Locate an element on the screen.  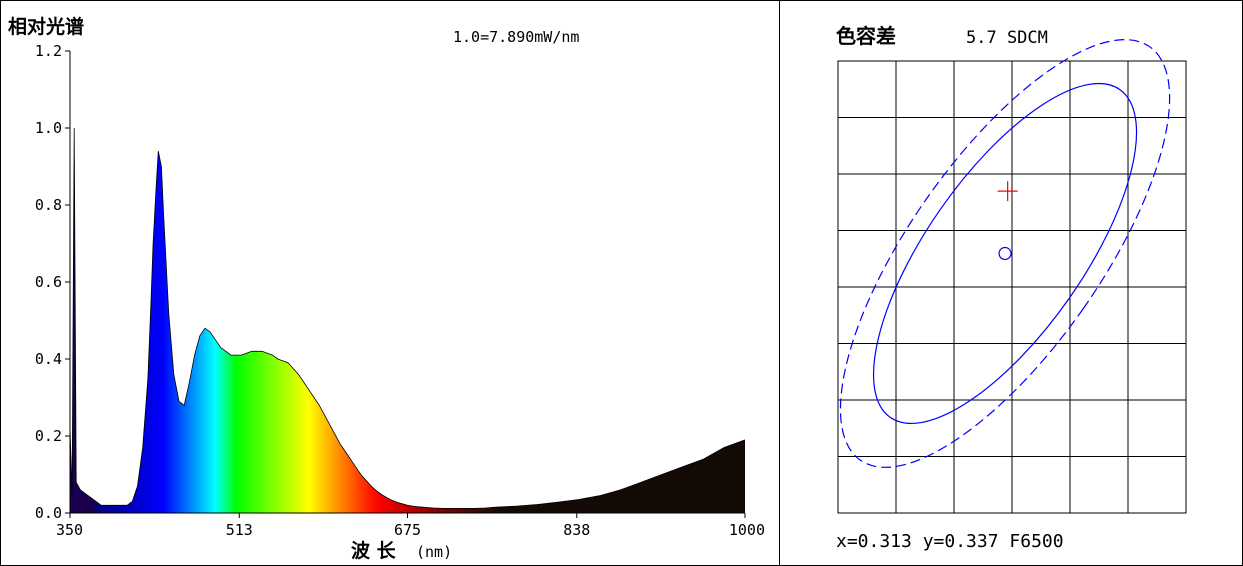
sdcm-value: 5.7 SDCM is located at coordinates (1007, 38).